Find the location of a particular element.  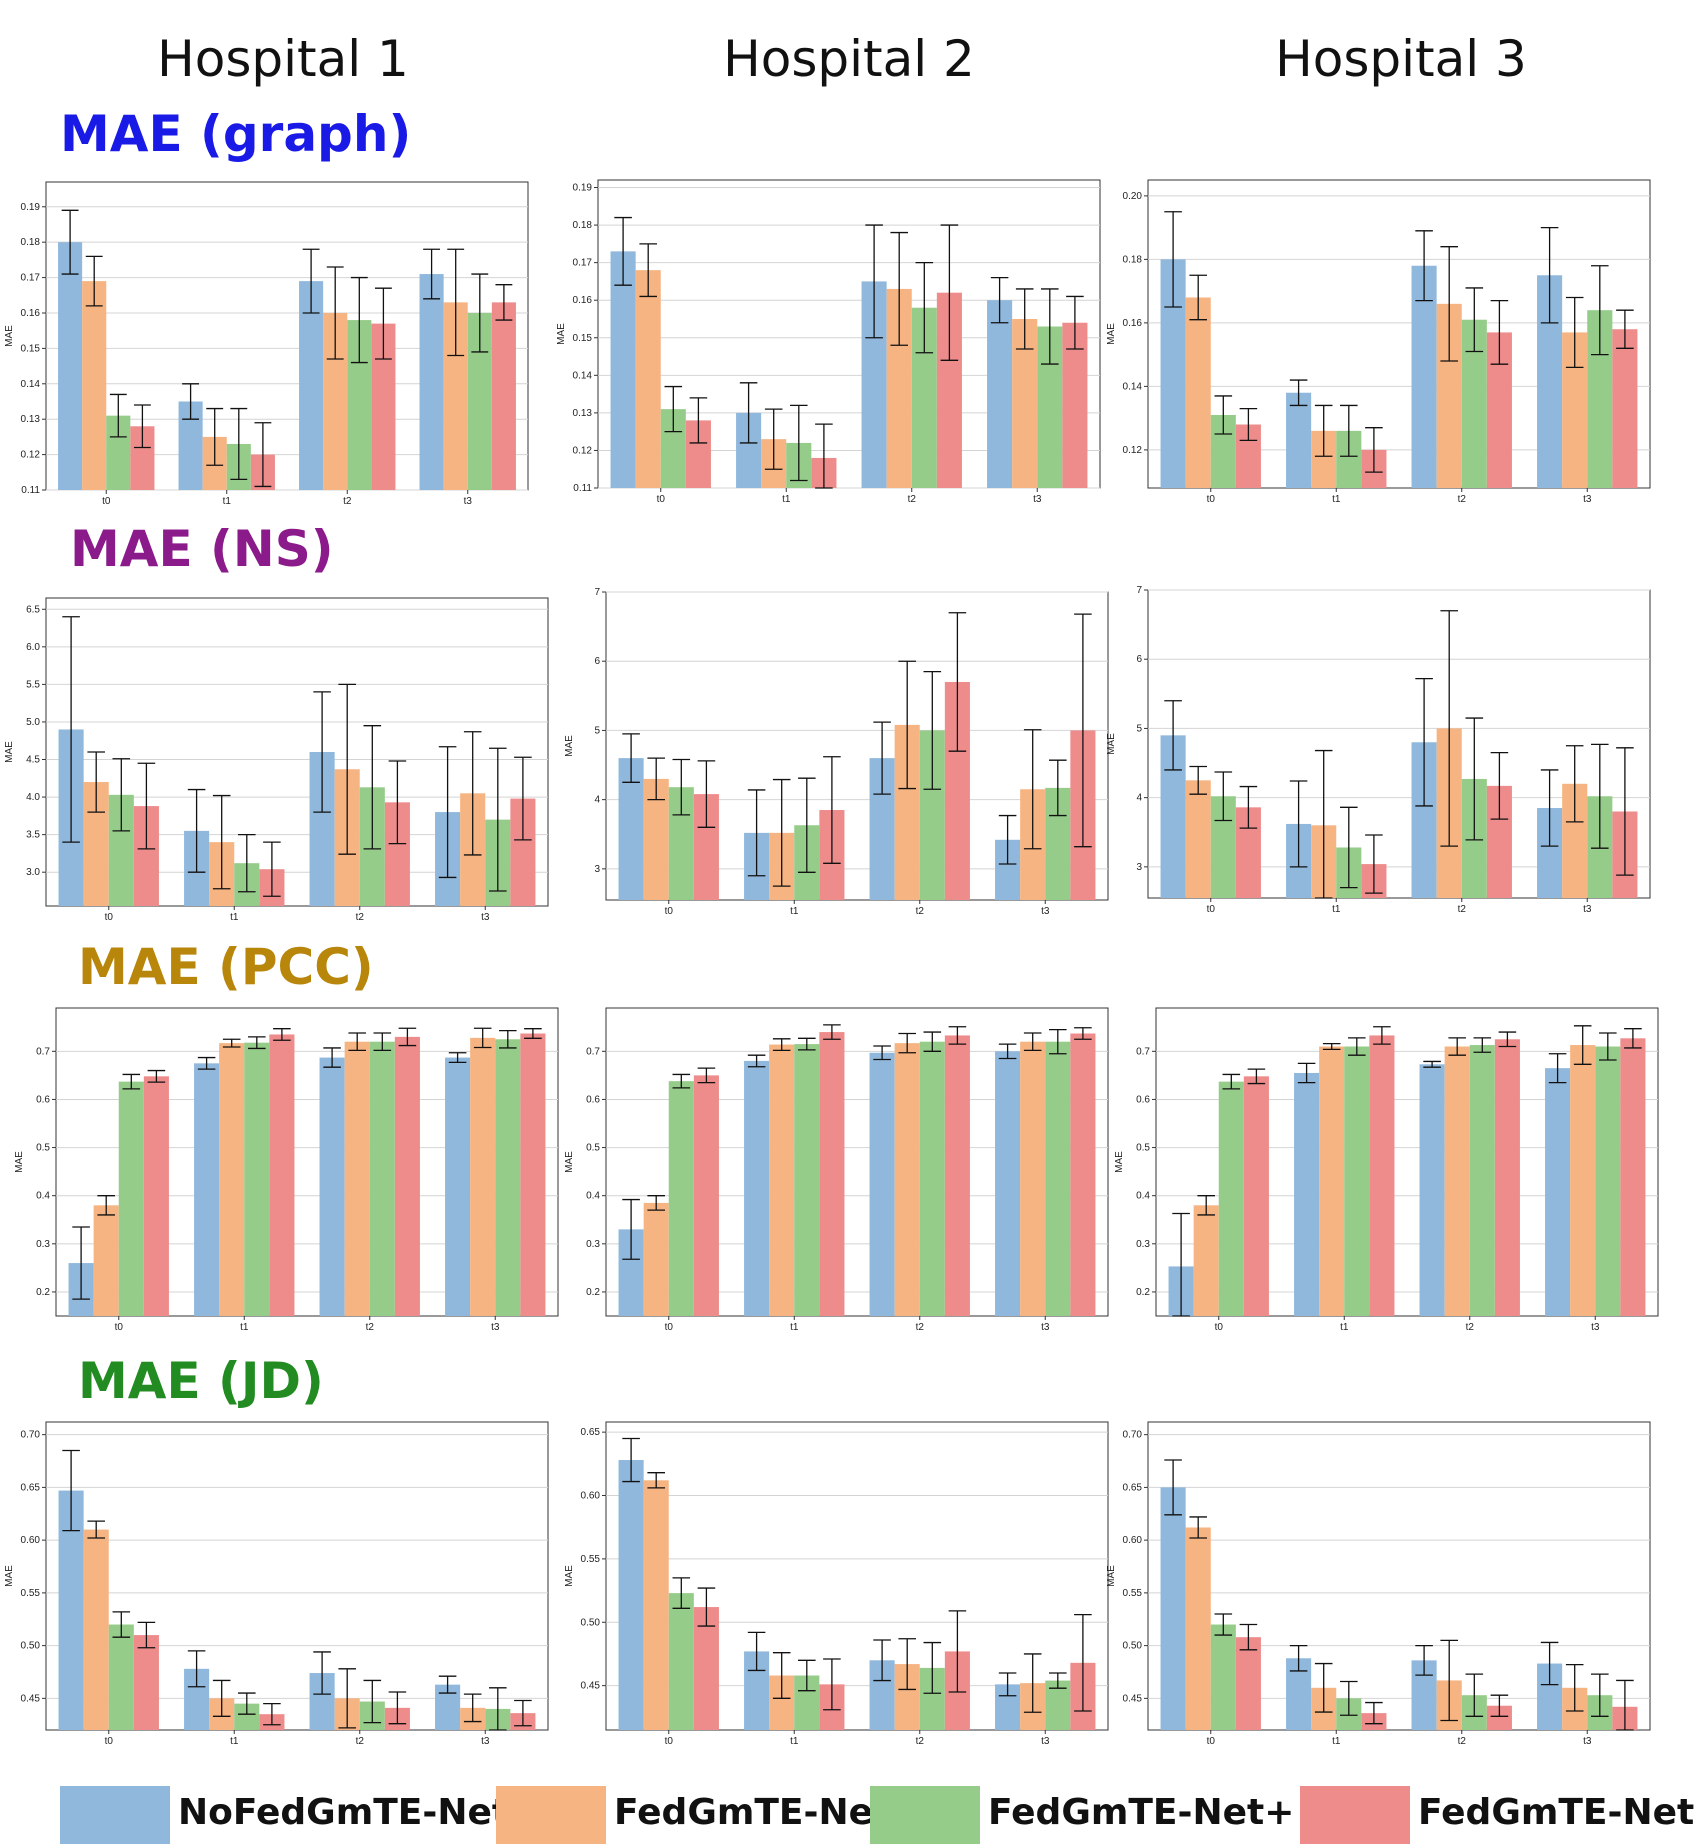

y-tick-label: 0.13 is located at coordinates (31, 419).